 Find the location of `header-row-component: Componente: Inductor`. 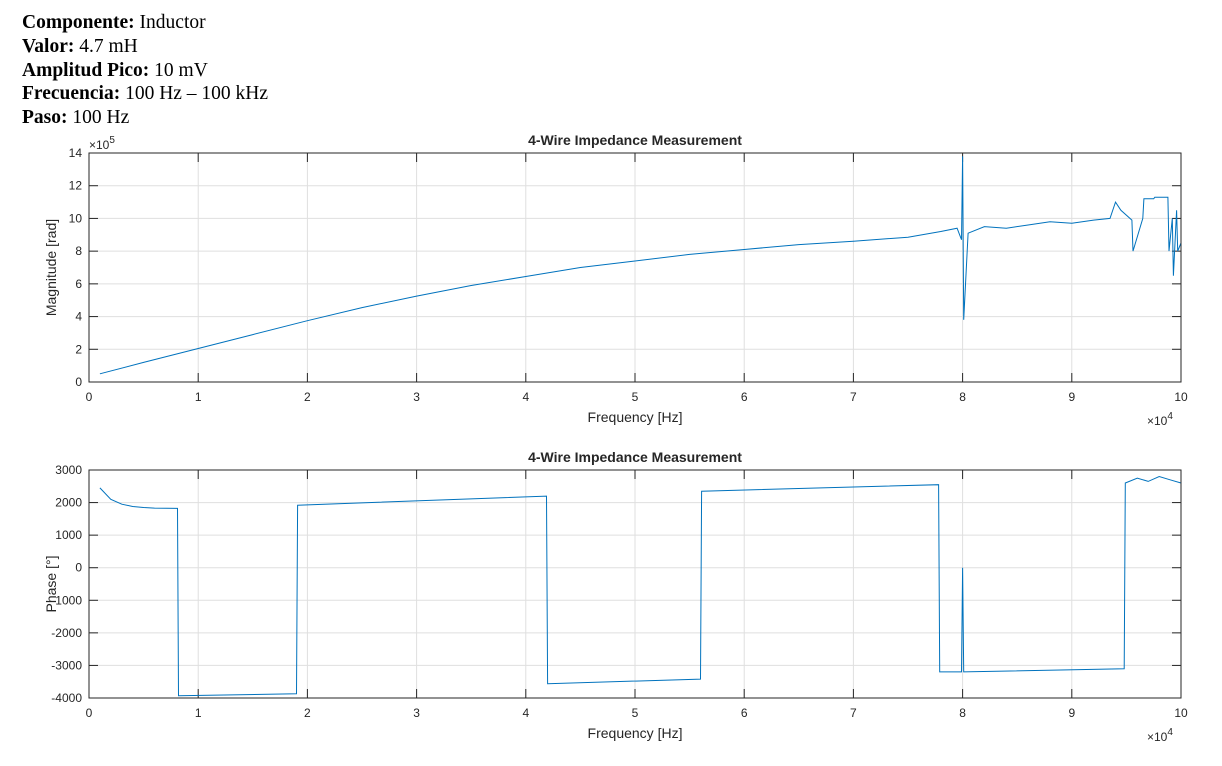

header-row-component: Componente: Inductor is located at coordinates (145, 23).